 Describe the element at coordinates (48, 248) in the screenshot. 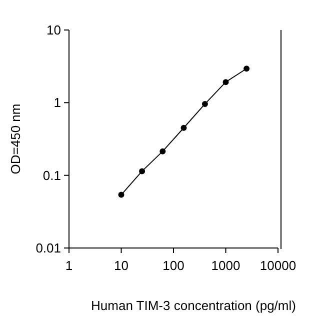

I see `y-tick-label: 0.01` at that location.